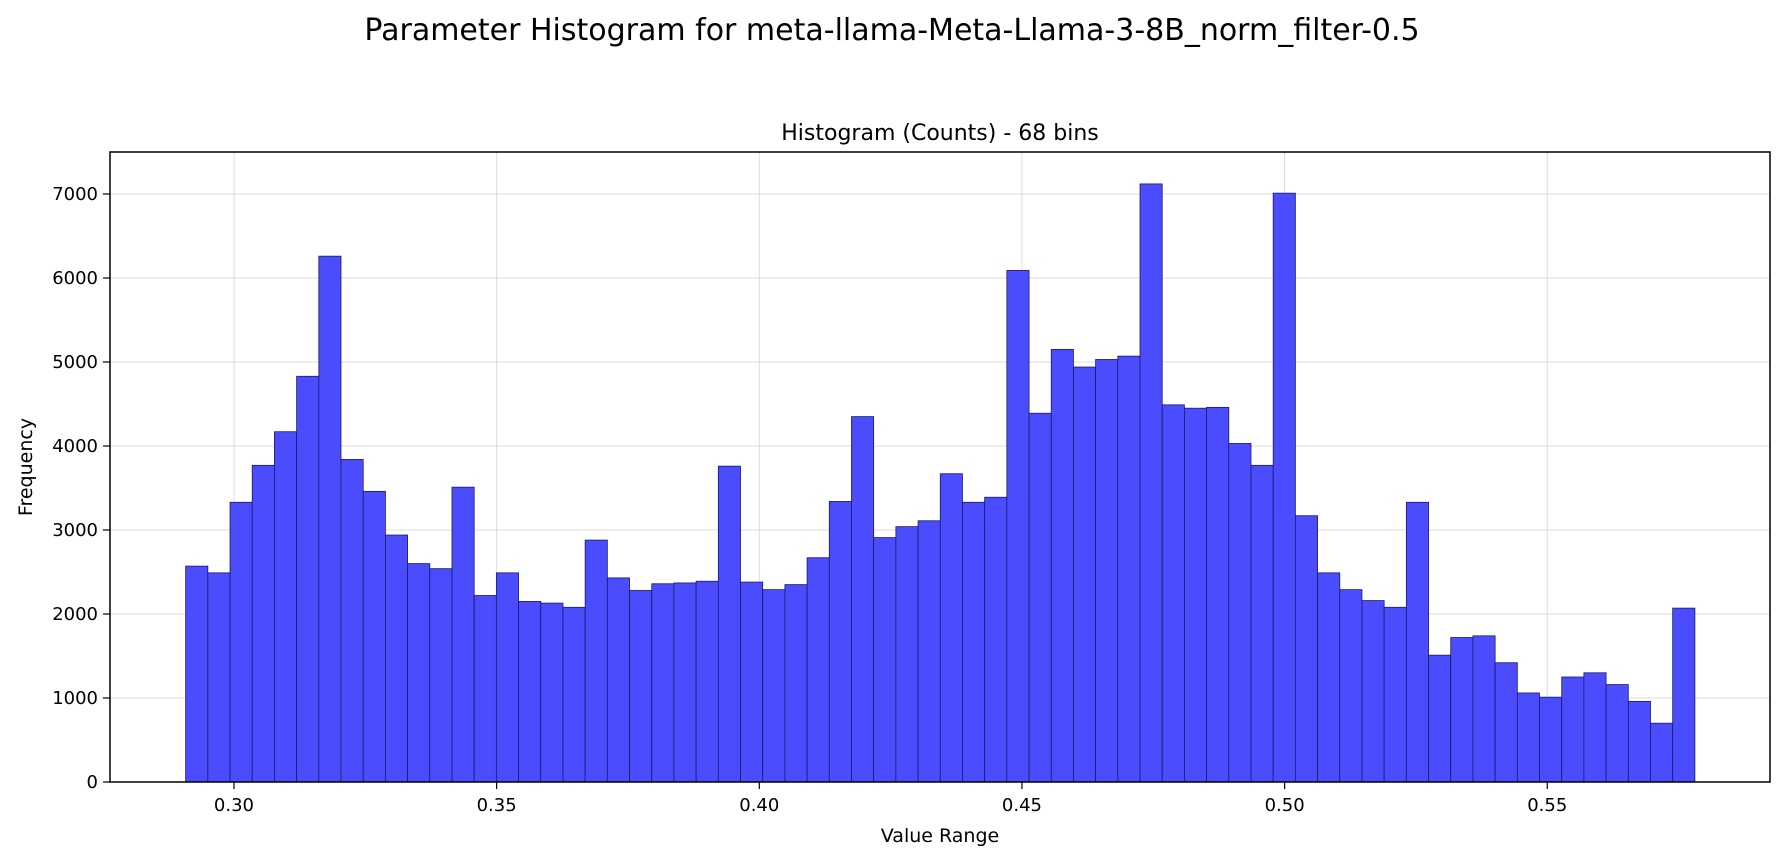 The image size is (1784, 864). Describe the element at coordinates (1547, 805) in the screenshot. I see `x-tick-label: 0.55` at that location.